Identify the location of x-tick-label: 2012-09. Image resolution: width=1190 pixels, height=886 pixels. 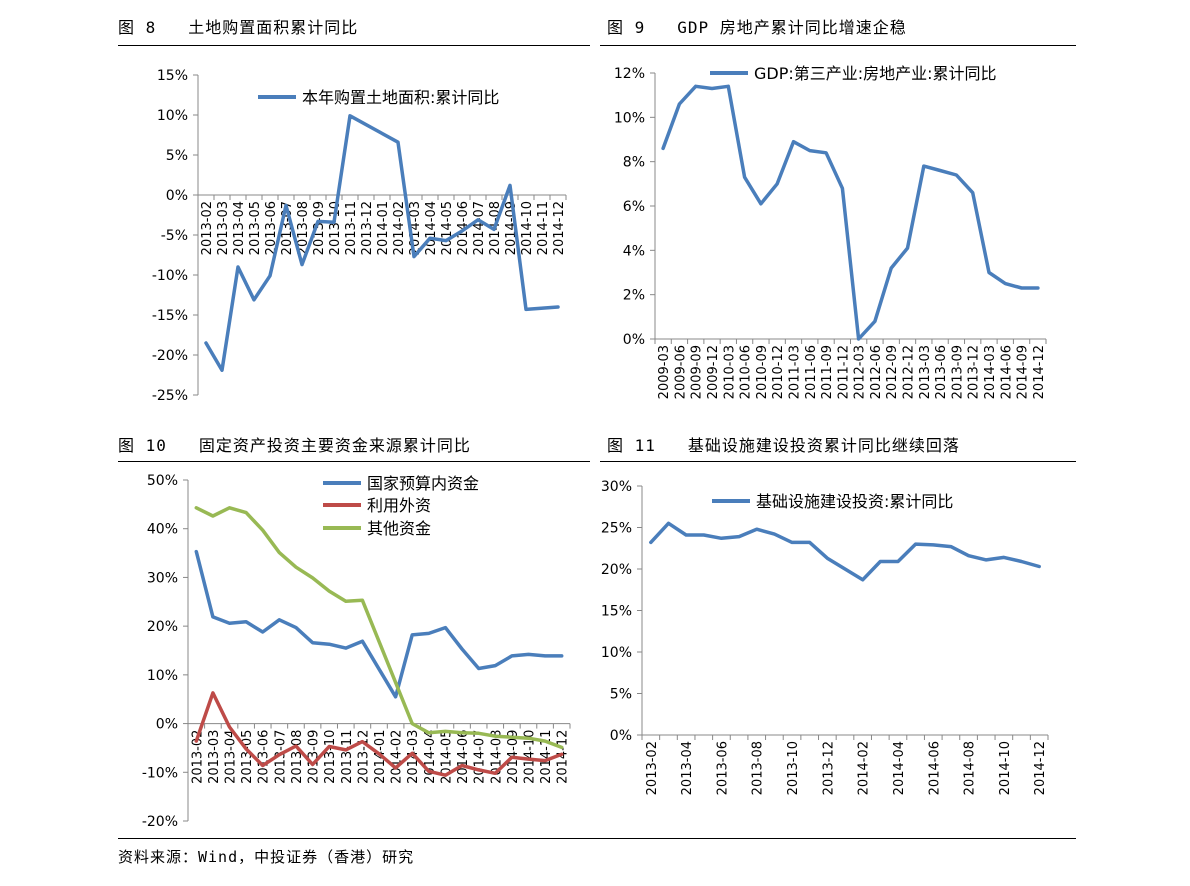
(892, 372).